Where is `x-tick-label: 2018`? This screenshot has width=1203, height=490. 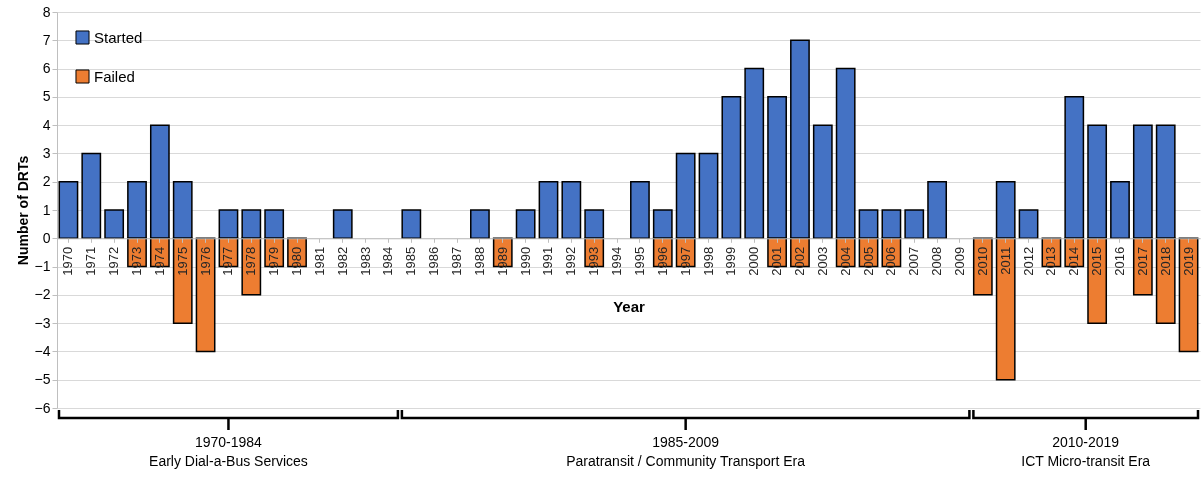 x-tick-label: 2018 is located at coordinates (1165, 261).